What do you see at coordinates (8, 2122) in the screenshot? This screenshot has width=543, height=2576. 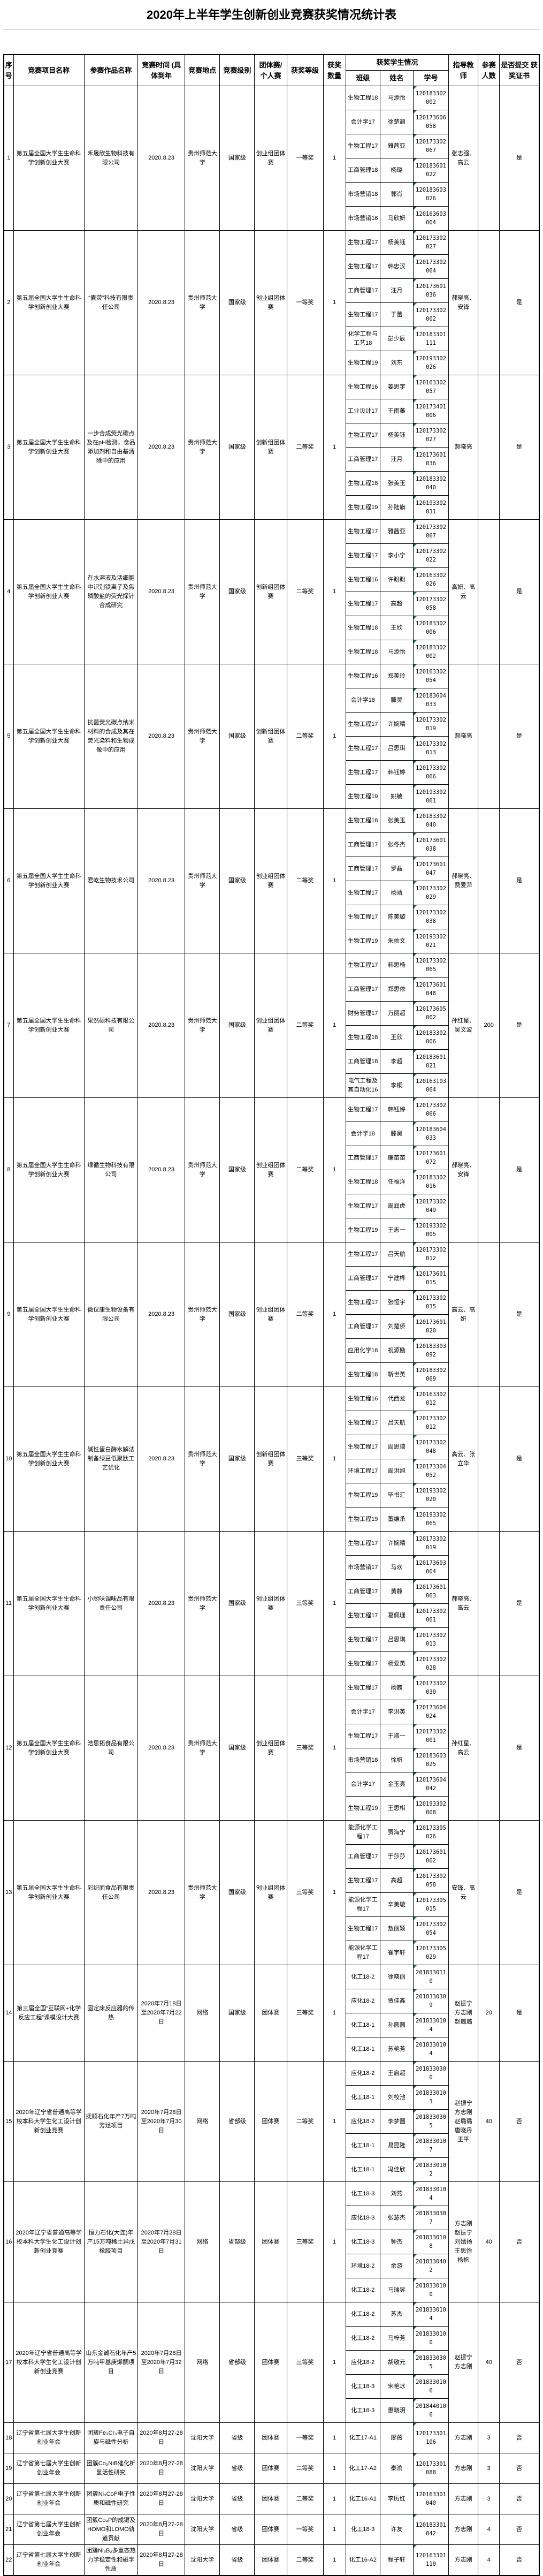 I see `row-number: 15` at bounding box center [8, 2122].